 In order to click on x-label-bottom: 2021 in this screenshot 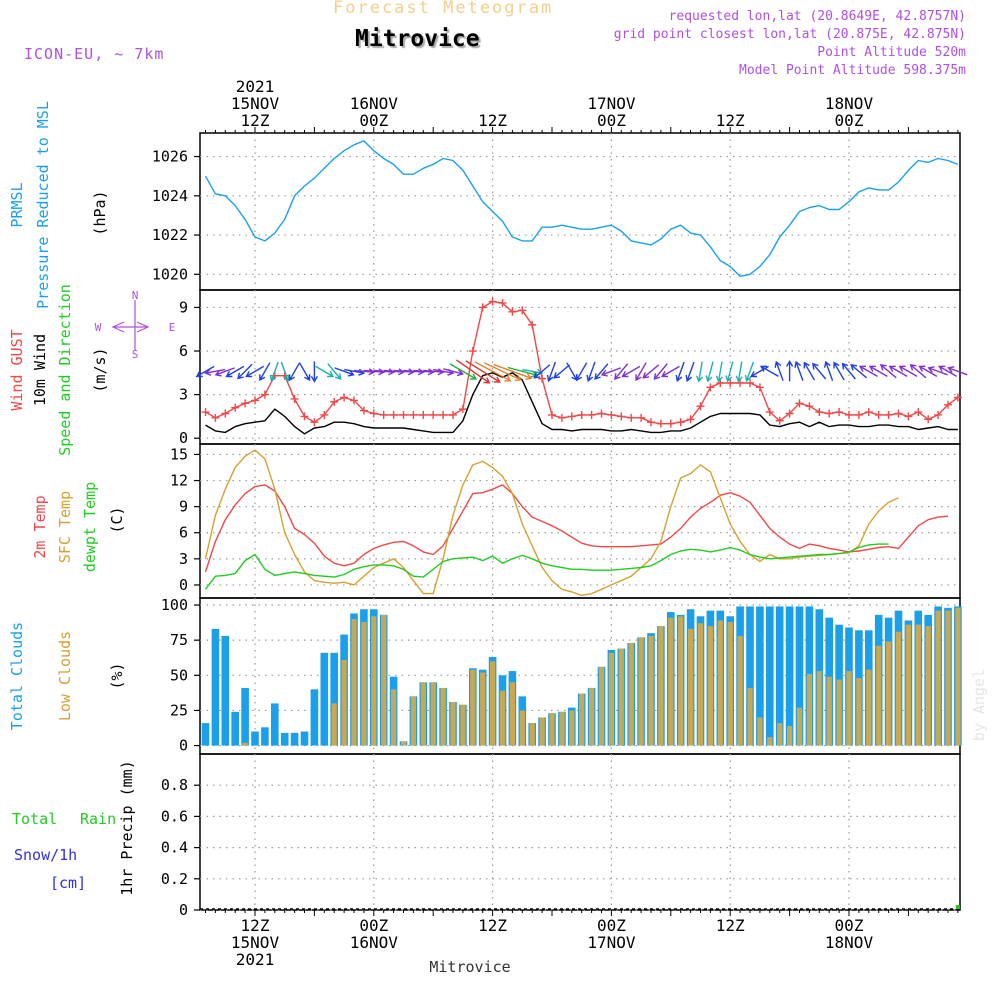, I will do `click(255, 959)`.